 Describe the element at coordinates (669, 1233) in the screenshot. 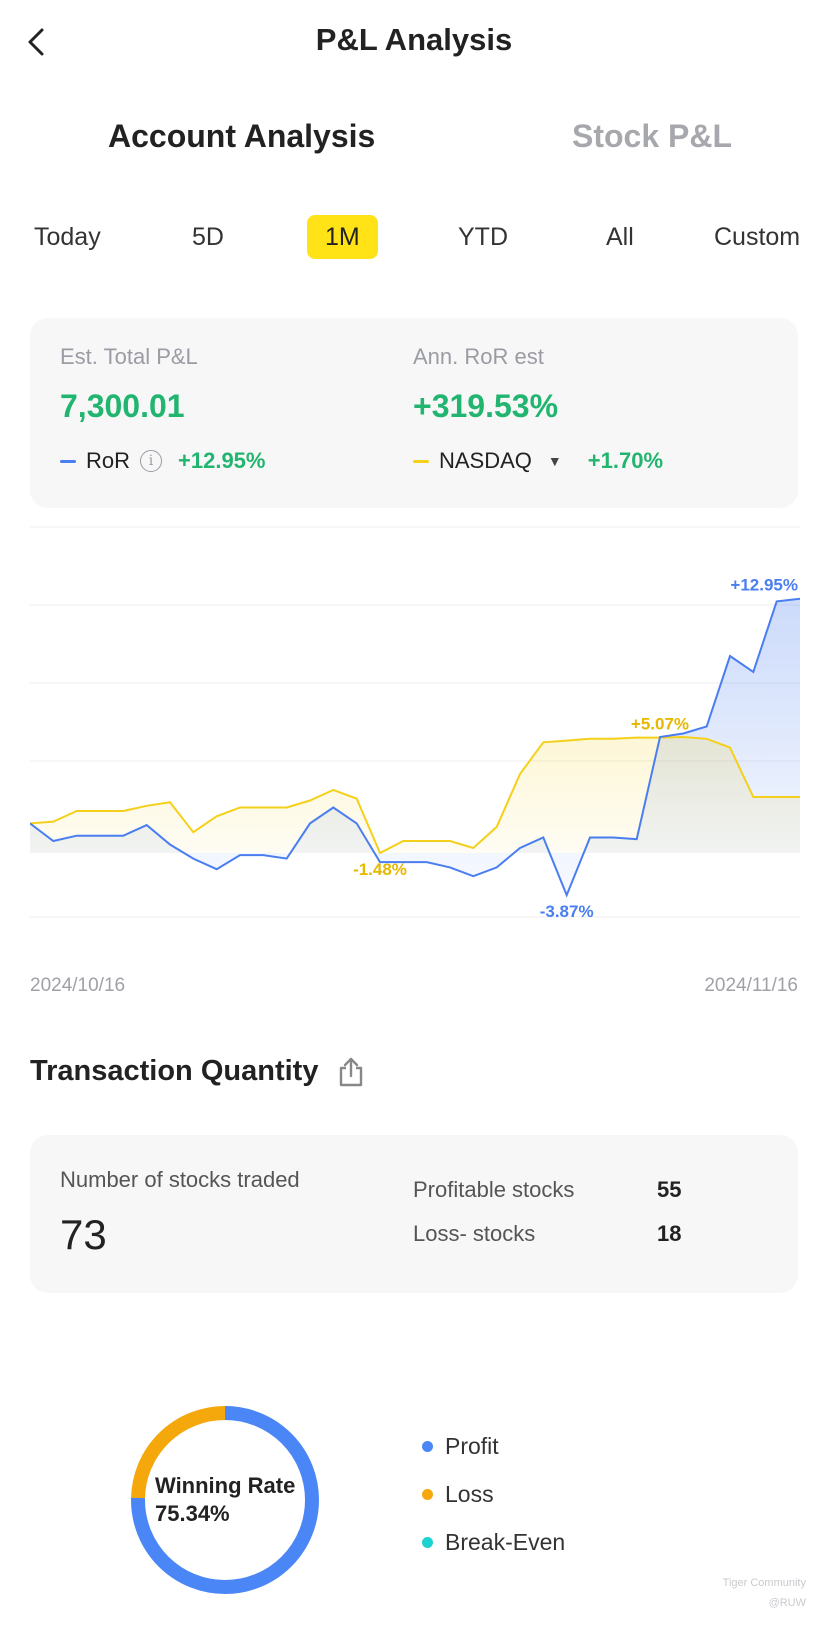

I see `loss-stocks-value: 18` at that location.